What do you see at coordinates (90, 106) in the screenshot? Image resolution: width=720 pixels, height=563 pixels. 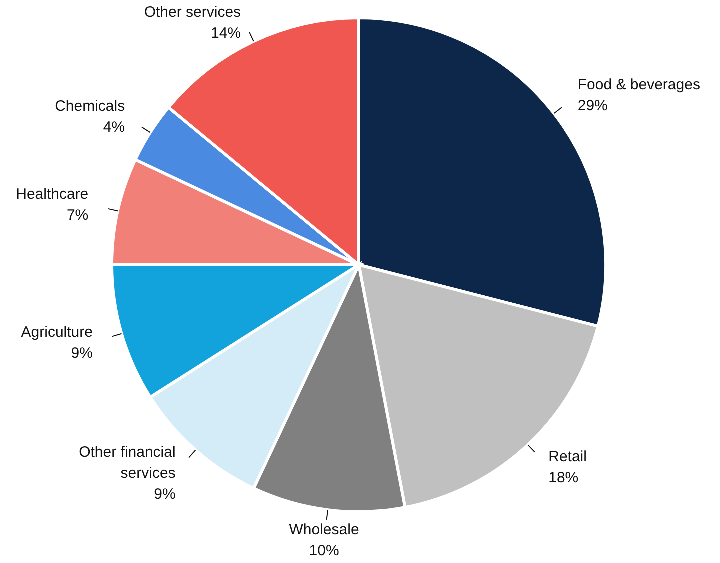 I see `slice-label: Chemicals` at bounding box center [90, 106].